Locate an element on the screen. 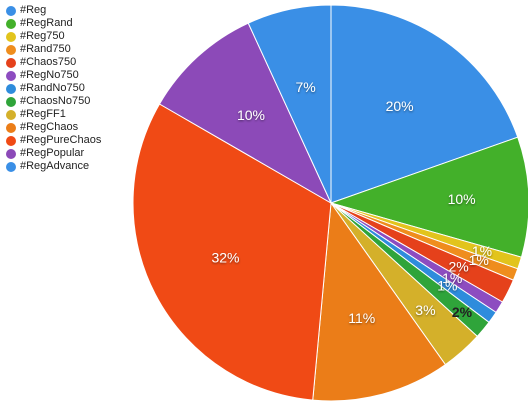 This screenshot has width=528, height=406. legend-label: #RegAdvance is located at coordinates (55, 166).